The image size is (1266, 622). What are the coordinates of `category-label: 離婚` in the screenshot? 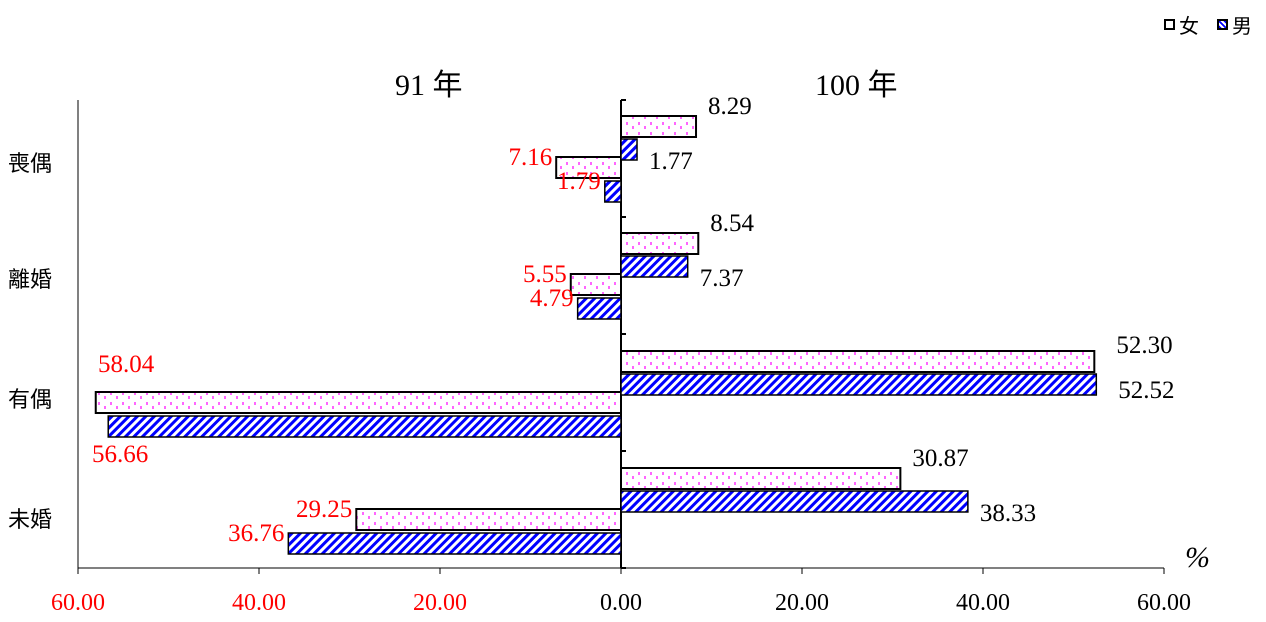 It's located at (30, 280).